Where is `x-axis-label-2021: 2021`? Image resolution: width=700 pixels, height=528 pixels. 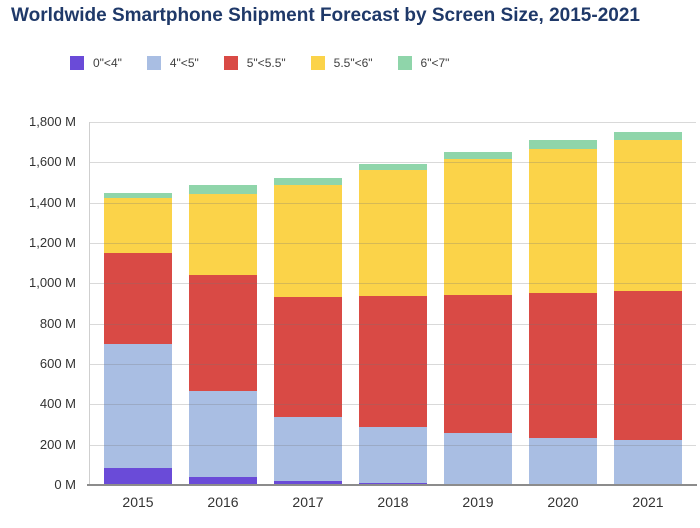
x-axis-label-2021: 2021 is located at coordinates (648, 502).